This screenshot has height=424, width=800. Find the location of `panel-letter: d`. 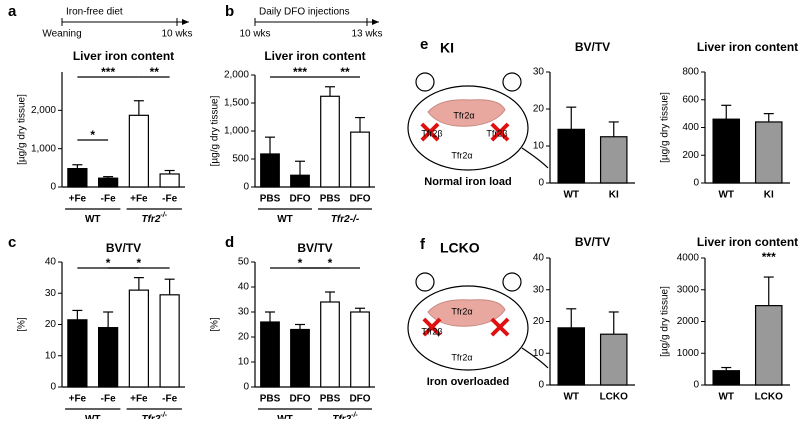

panel-letter: d is located at coordinates (229, 242).